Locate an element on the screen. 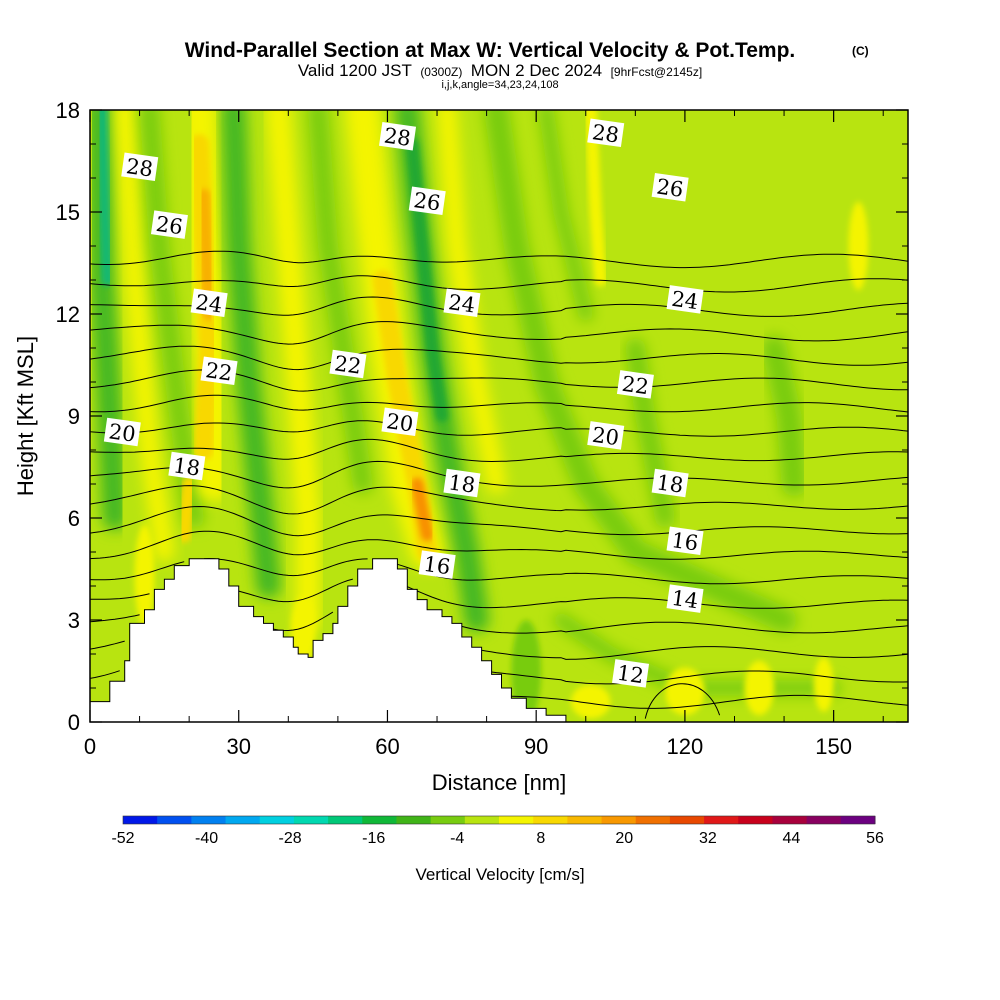 The height and width of the screenshot is (1000, 1000). colorbar-frame is located at coordinates (499, 820).